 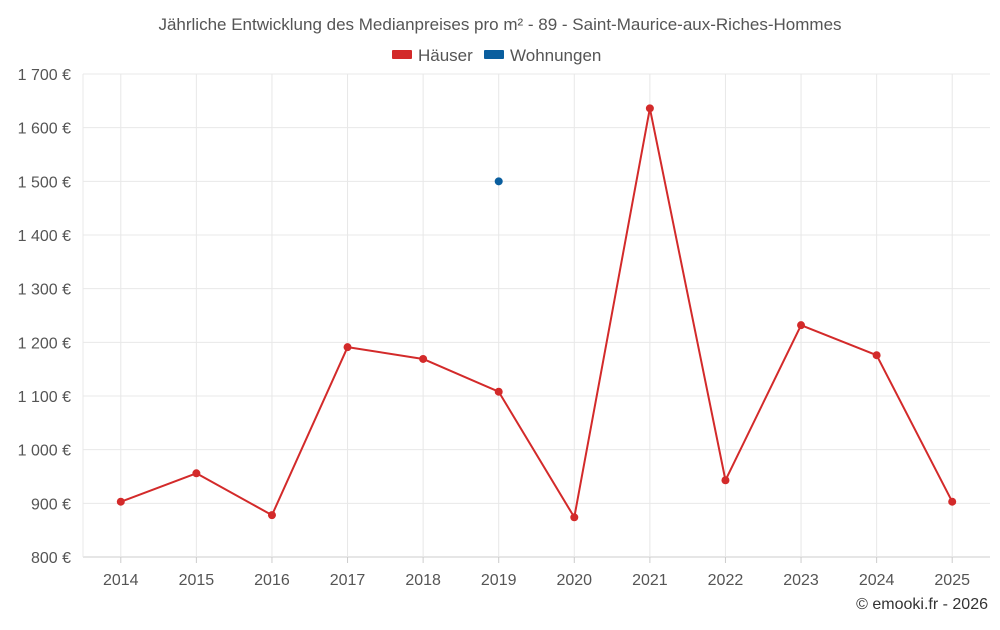 I want to click on legend-item-wohnungen: Wohnungen, so click(x=542, y=55).